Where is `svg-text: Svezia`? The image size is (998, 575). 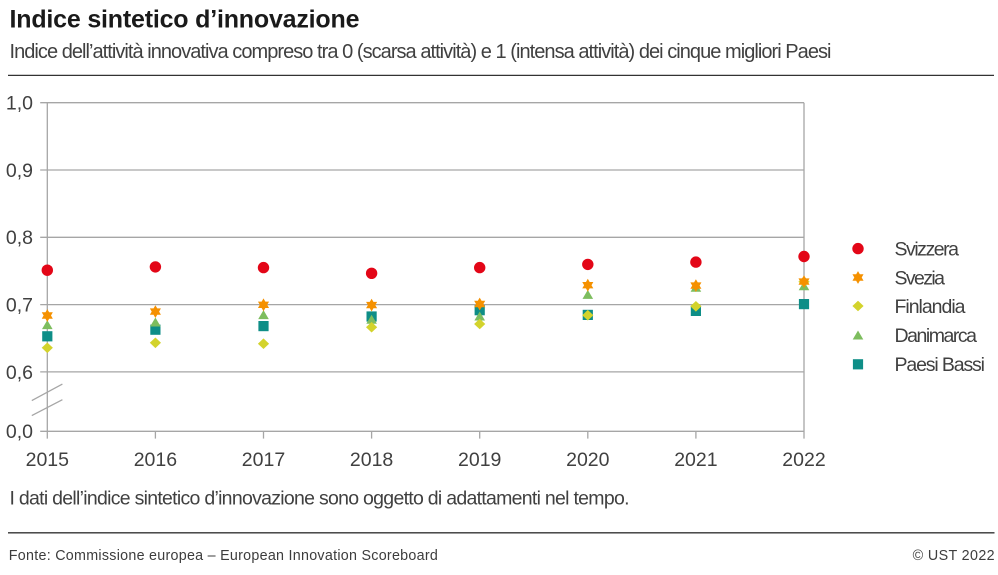 svg-text: Svezia is located at coordinates (920, 278).